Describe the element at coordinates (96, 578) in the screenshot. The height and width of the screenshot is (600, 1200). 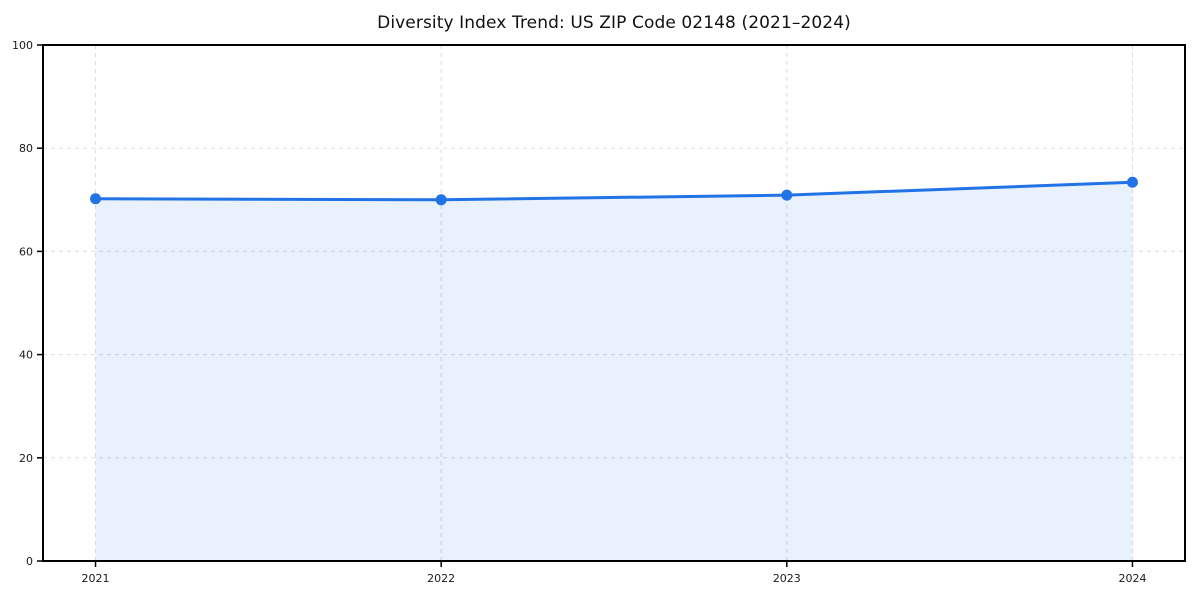
I see `x-tick-label: 2021` at that location.